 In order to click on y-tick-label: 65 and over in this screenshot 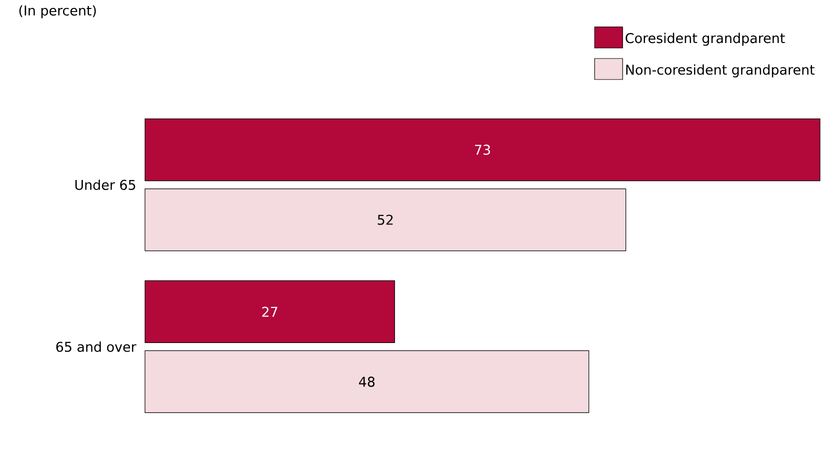, I will do `click(96, 347)`.